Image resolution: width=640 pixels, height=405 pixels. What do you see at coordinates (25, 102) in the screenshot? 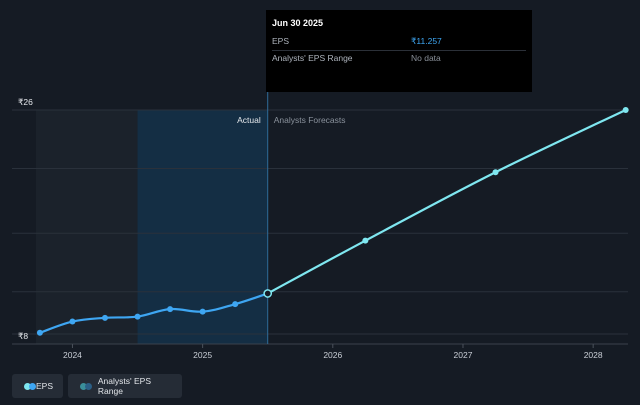
I see `y-label-top: ₹26` at bounding box center [25, 102].